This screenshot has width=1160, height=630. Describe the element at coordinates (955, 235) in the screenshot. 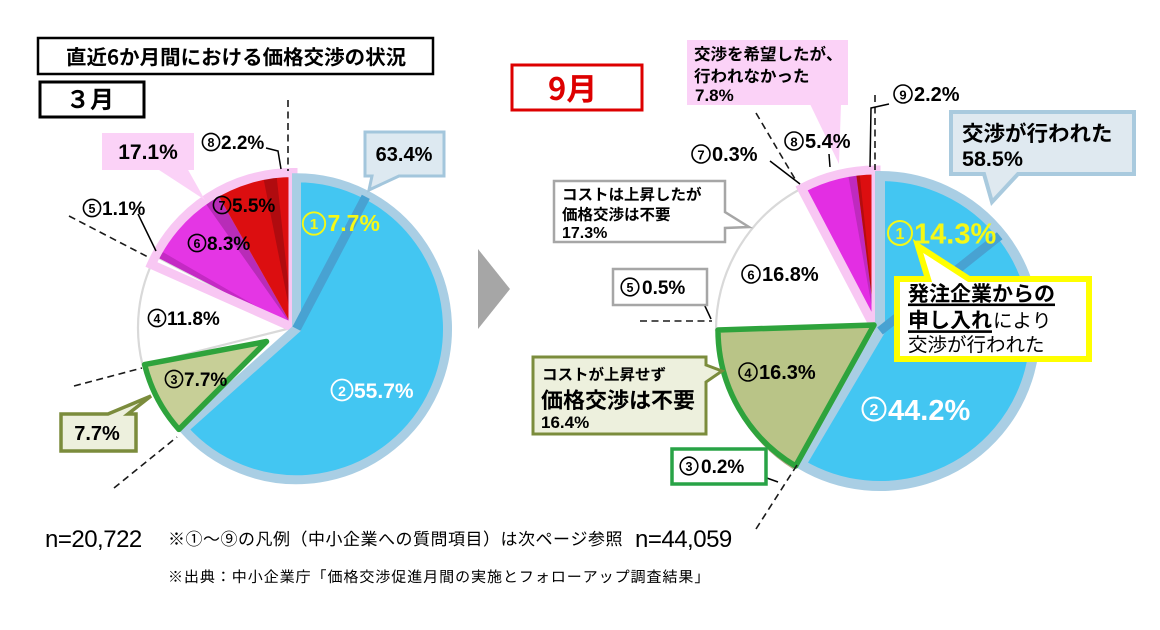

I see `svg-text: 14.3%` at that location.